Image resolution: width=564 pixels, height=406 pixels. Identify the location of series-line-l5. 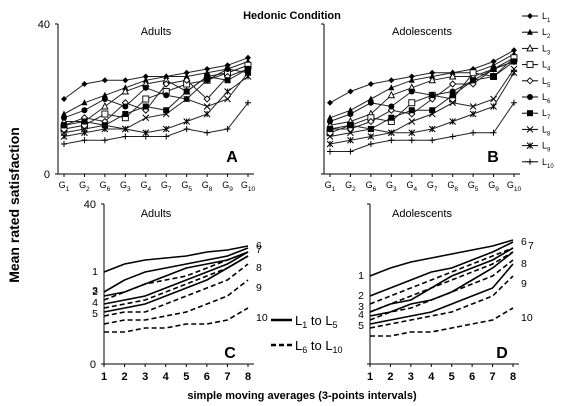
(422, 95).